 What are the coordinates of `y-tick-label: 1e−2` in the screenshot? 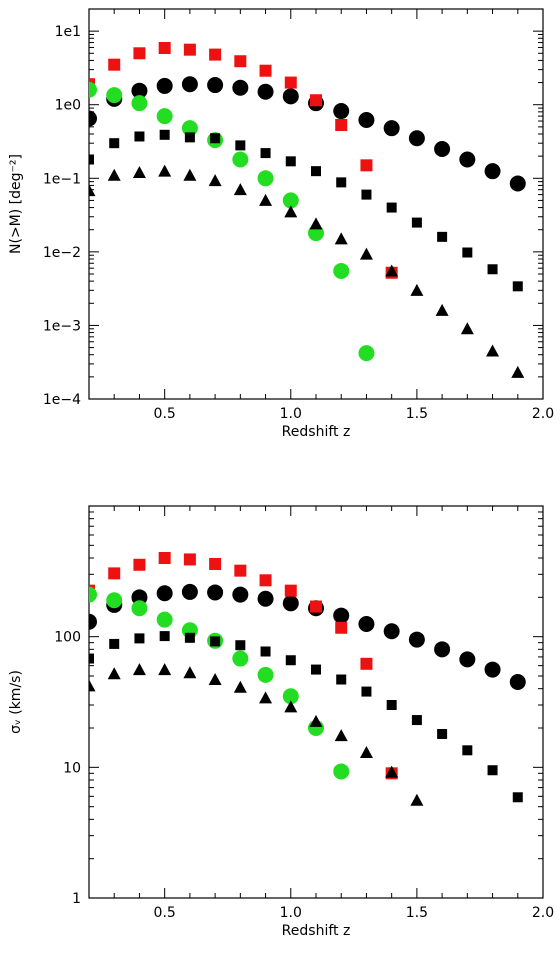 It's located at (62, 253).